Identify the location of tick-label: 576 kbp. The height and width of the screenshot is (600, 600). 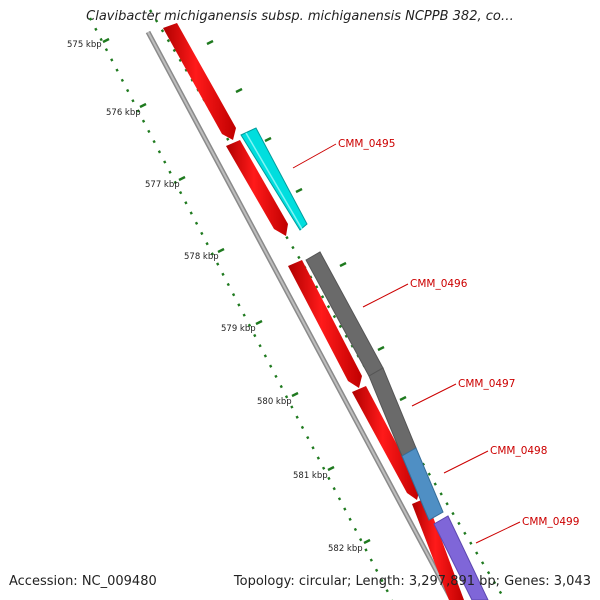
(123, 113).